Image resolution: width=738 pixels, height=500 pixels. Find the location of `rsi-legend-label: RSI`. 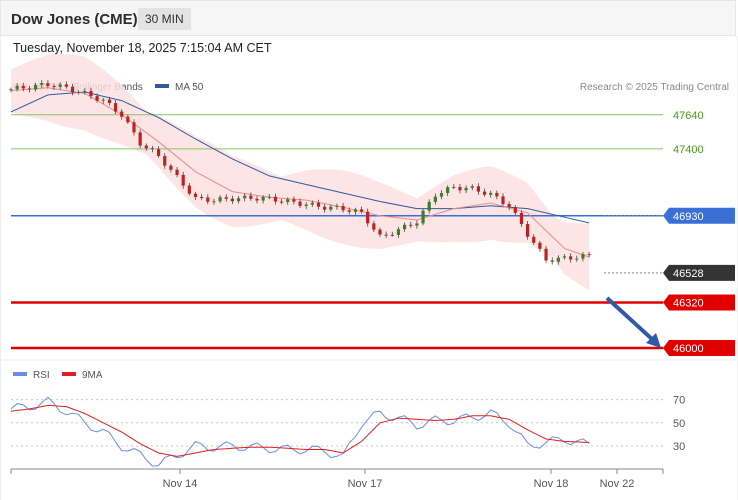

rsi-legend-label: RSI is located at coordinates (41, 375).